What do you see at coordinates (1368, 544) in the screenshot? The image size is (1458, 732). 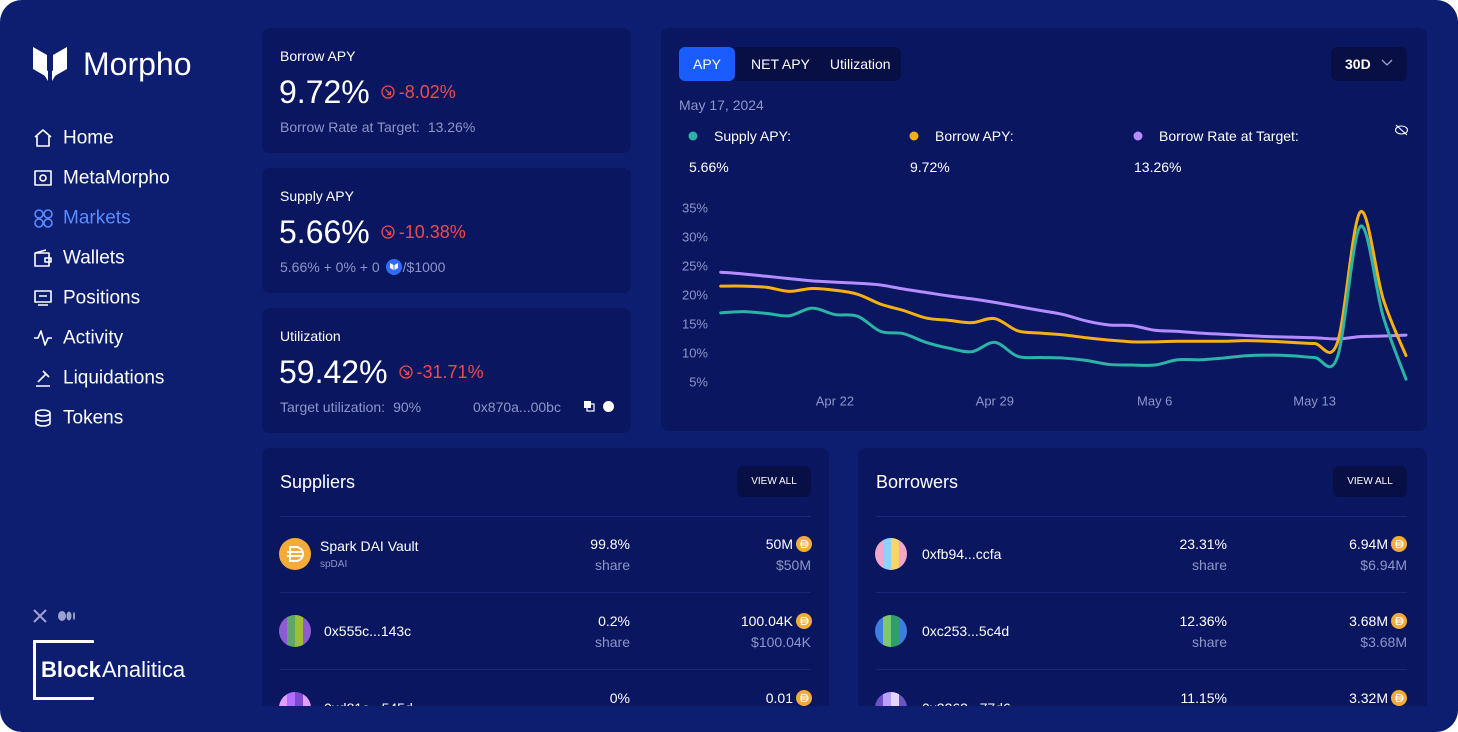 I see `row-amount: 6.94M` at bounding box center [1368, 544].